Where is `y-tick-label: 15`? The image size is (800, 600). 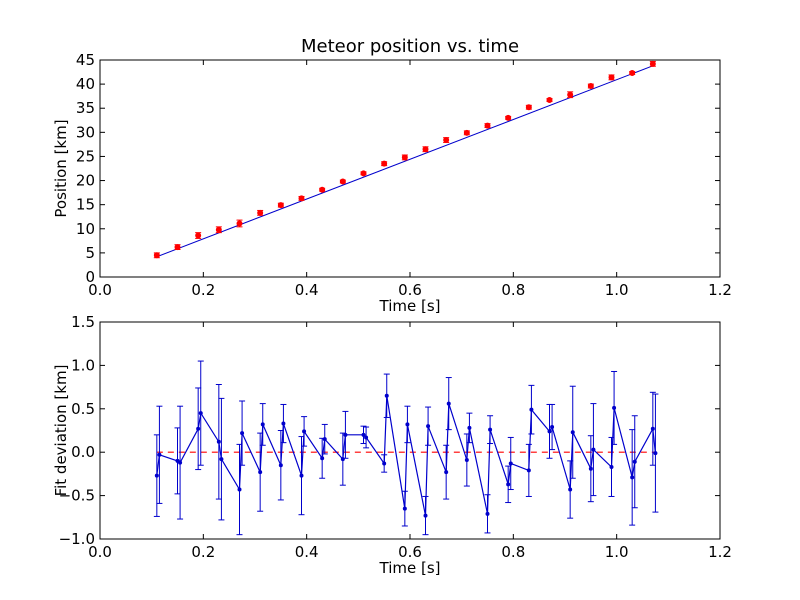
y-tick-label: 15 is located at coordinates (85, 205).